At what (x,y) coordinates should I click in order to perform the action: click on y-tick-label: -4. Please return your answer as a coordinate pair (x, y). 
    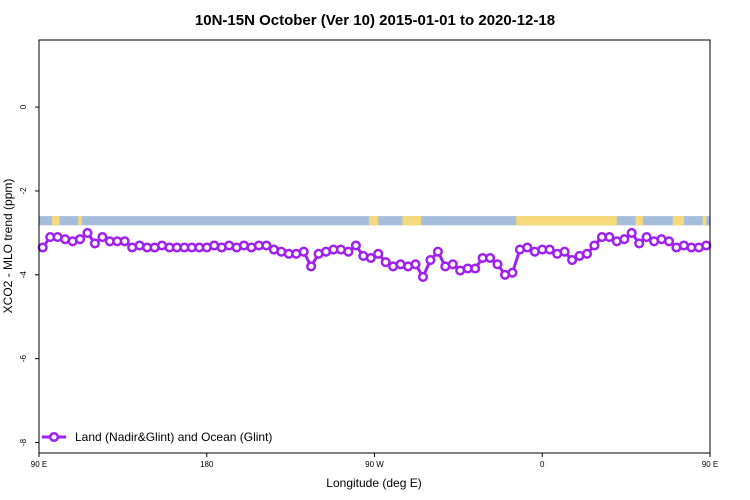
    Looking at the image, I should click on (23, 275).